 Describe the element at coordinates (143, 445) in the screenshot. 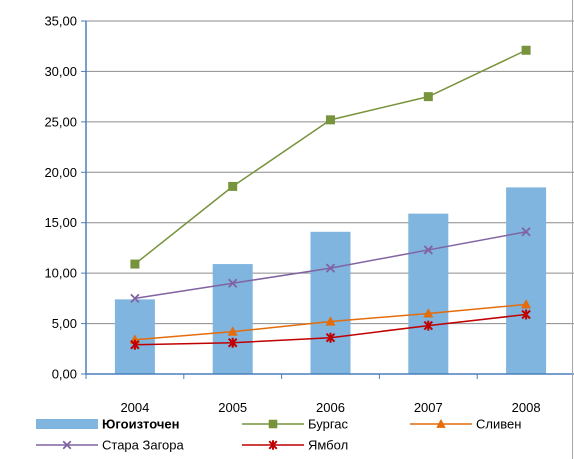

I see `legend-label: Стара Загора` at that location.